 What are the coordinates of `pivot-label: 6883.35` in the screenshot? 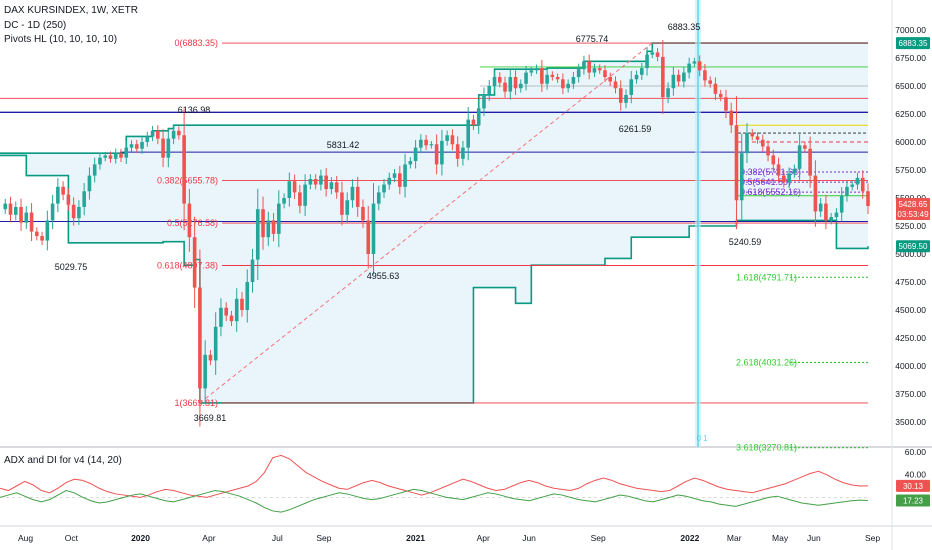 It's located at (684, 27).